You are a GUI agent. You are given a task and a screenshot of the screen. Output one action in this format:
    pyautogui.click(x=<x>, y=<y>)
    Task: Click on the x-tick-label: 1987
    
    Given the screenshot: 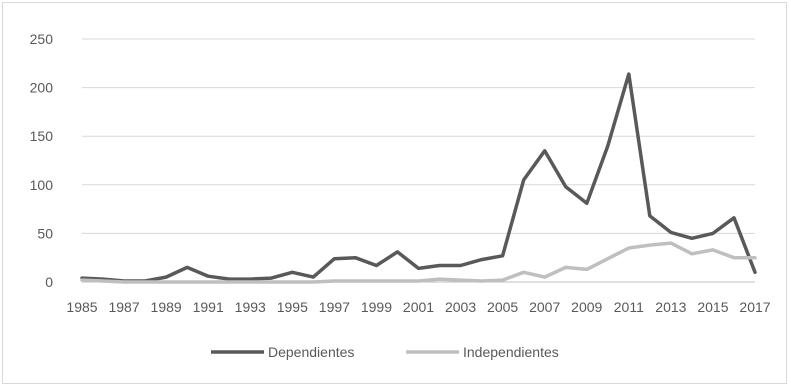 What is the action you would take?
    pyautogui.click(x=123, y=307)
    